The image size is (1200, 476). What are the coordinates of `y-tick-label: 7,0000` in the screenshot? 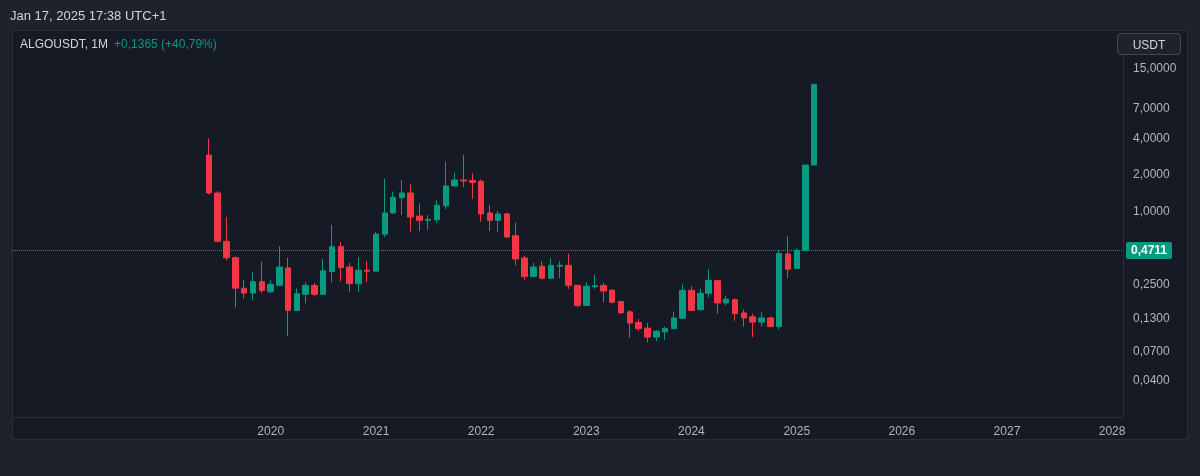 It's located at (1152, 108).